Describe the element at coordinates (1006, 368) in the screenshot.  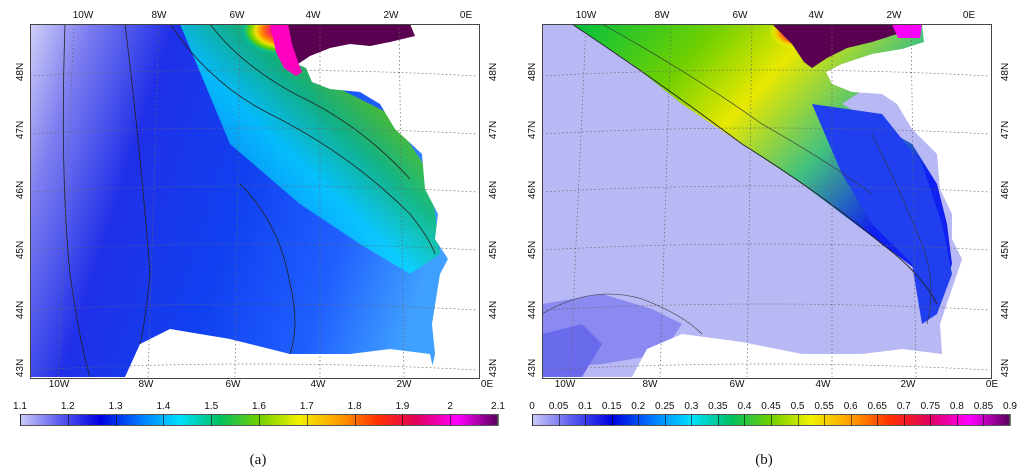
I see `lat-label-right: 43N` at that location.